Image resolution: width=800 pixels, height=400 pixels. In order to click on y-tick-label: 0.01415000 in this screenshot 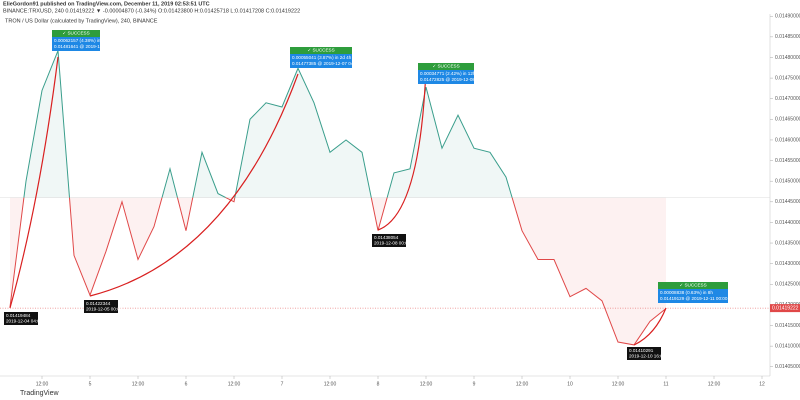, I will do `click(787, 326)`.